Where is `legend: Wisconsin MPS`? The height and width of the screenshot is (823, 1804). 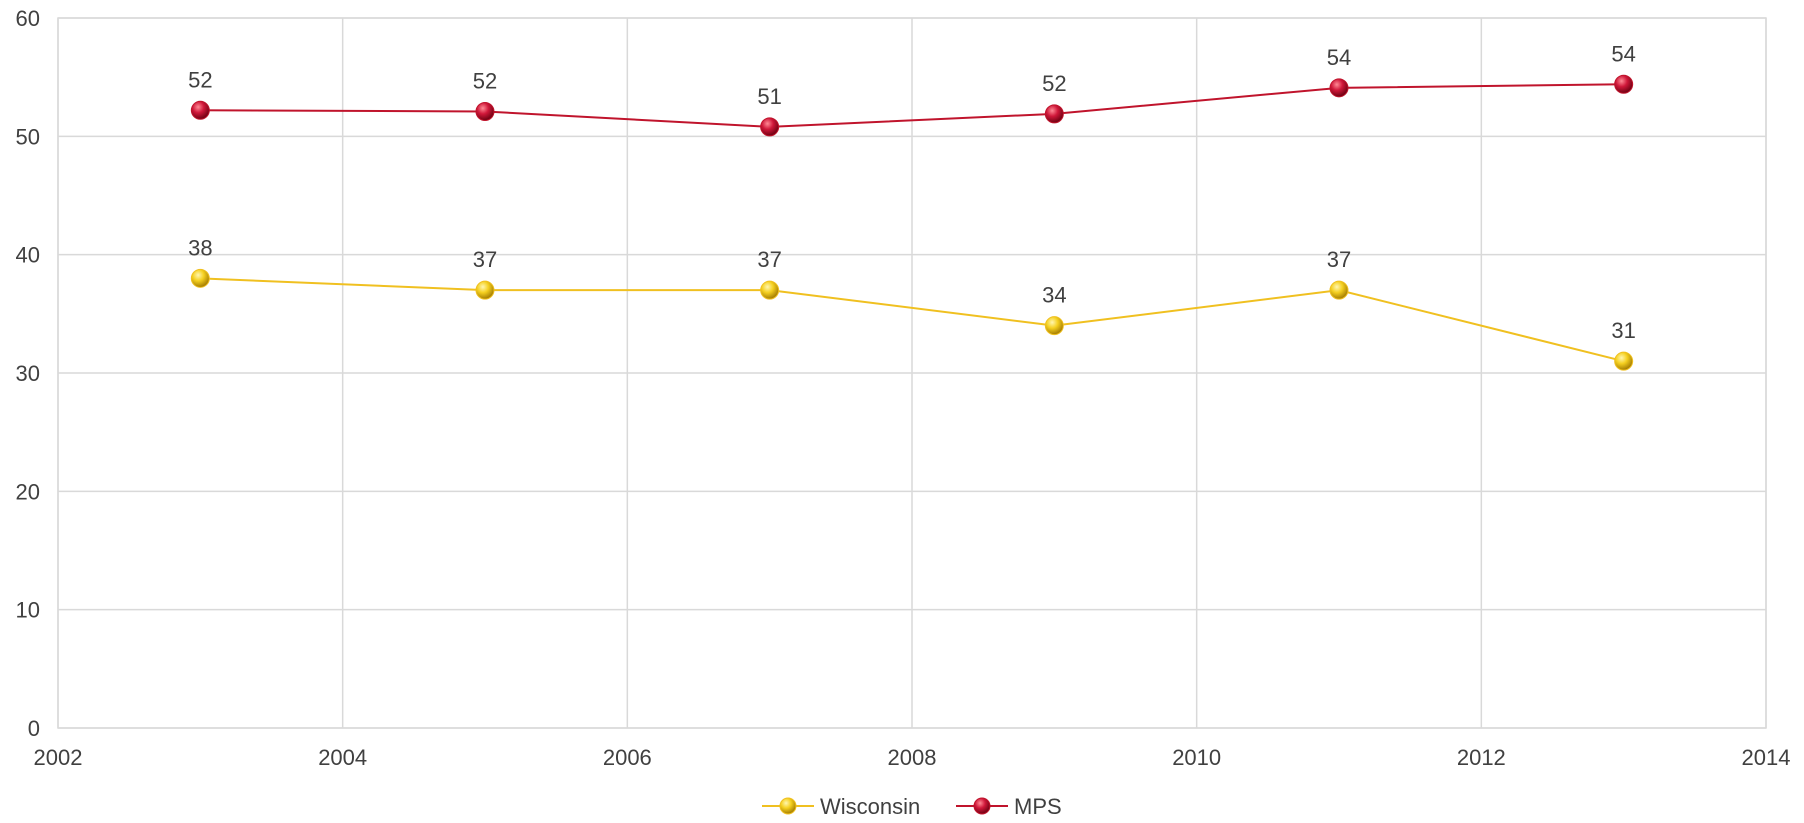 legend: Wisconsin MPS is located at coordinates (912, 806).